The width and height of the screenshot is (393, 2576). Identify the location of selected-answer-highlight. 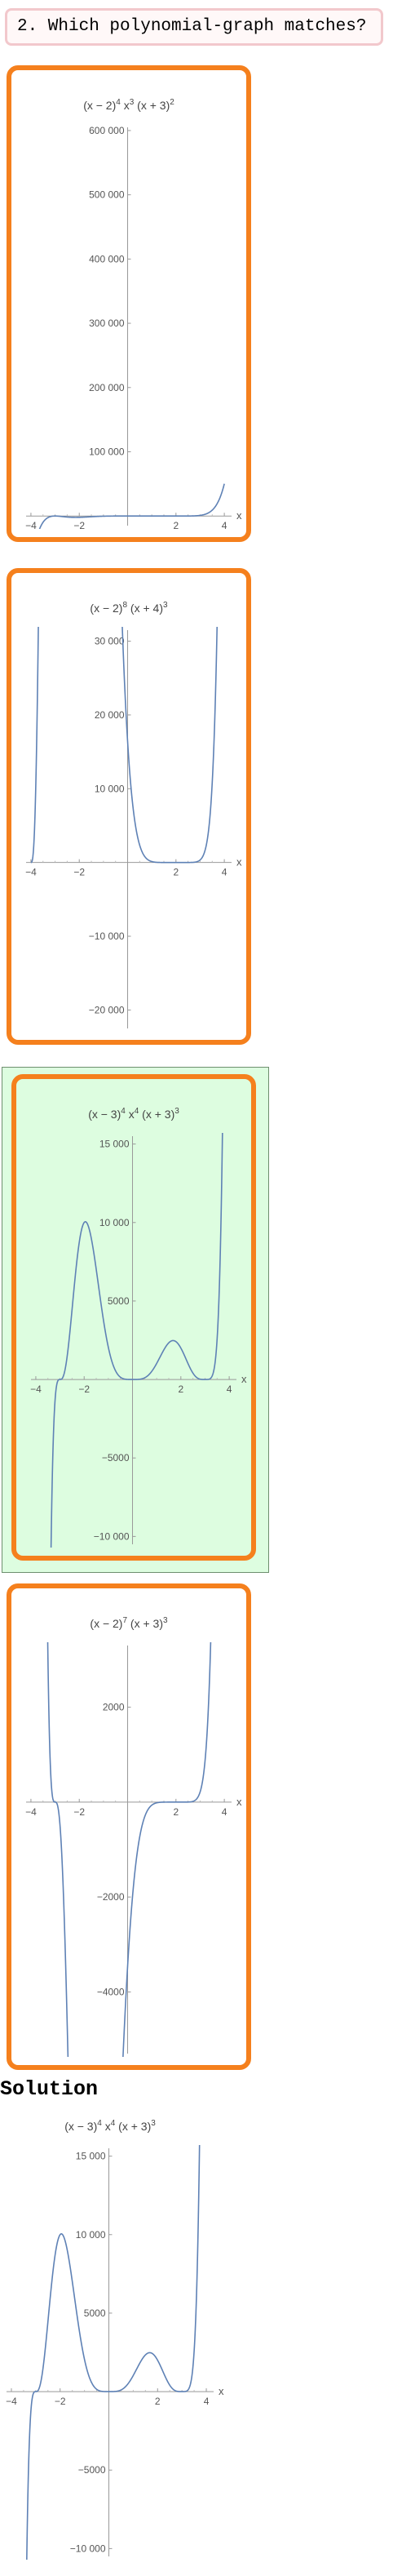
(135, 1320).